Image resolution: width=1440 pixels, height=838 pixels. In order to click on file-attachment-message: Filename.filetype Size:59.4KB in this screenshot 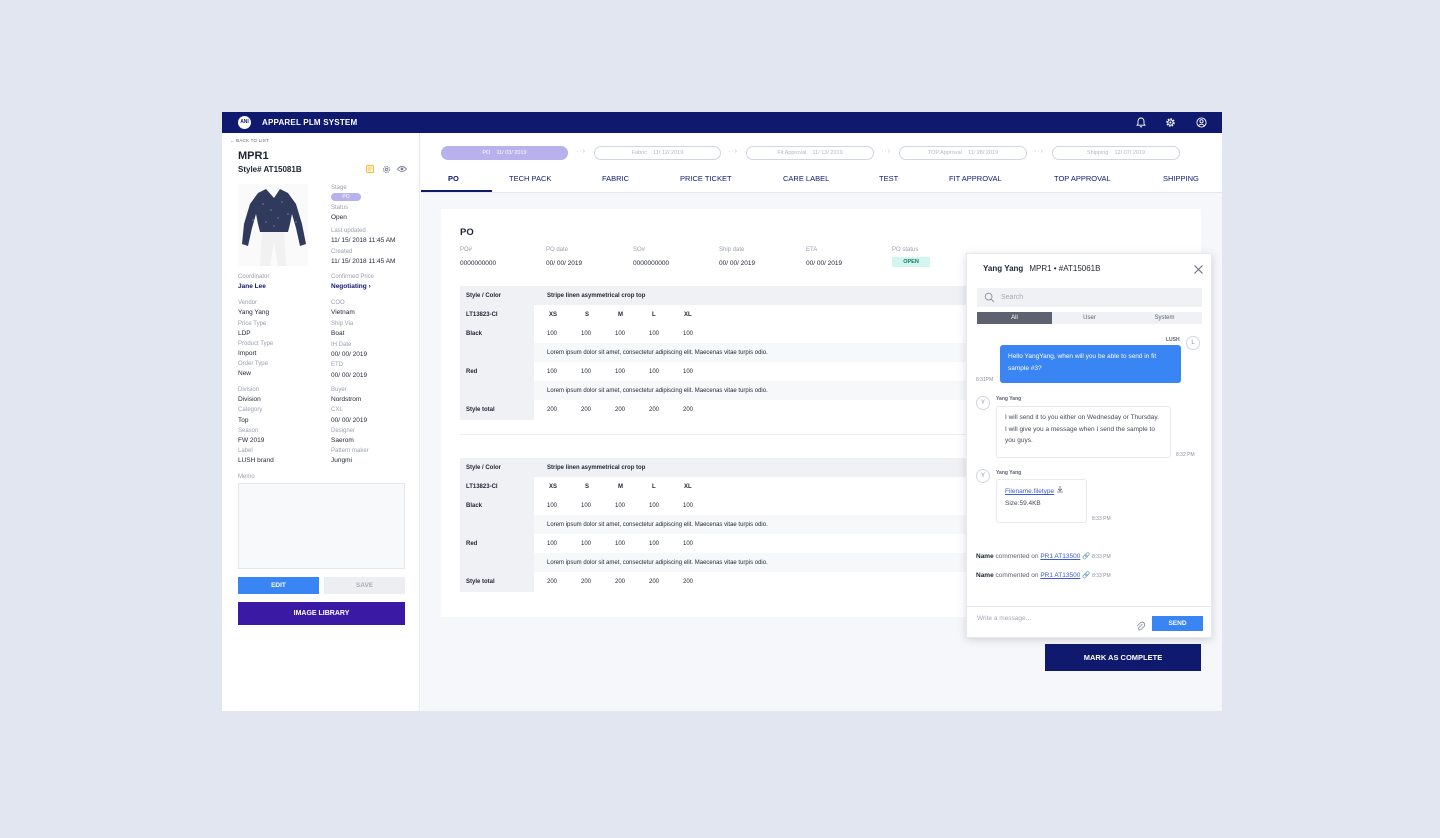, I will do `click(1041, 501)`.